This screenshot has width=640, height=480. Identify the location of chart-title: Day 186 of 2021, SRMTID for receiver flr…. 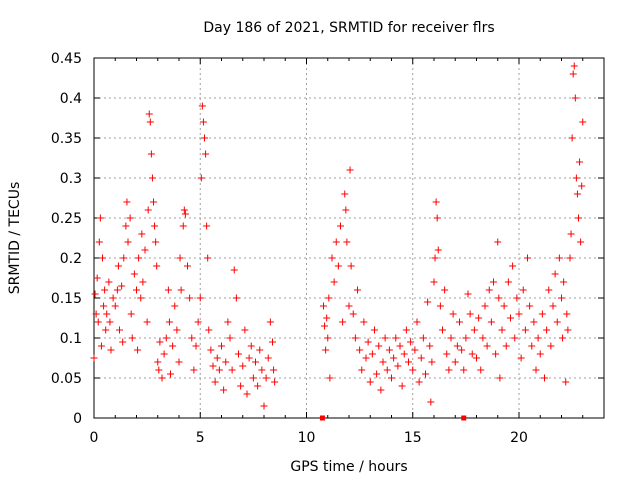
(348, 28).